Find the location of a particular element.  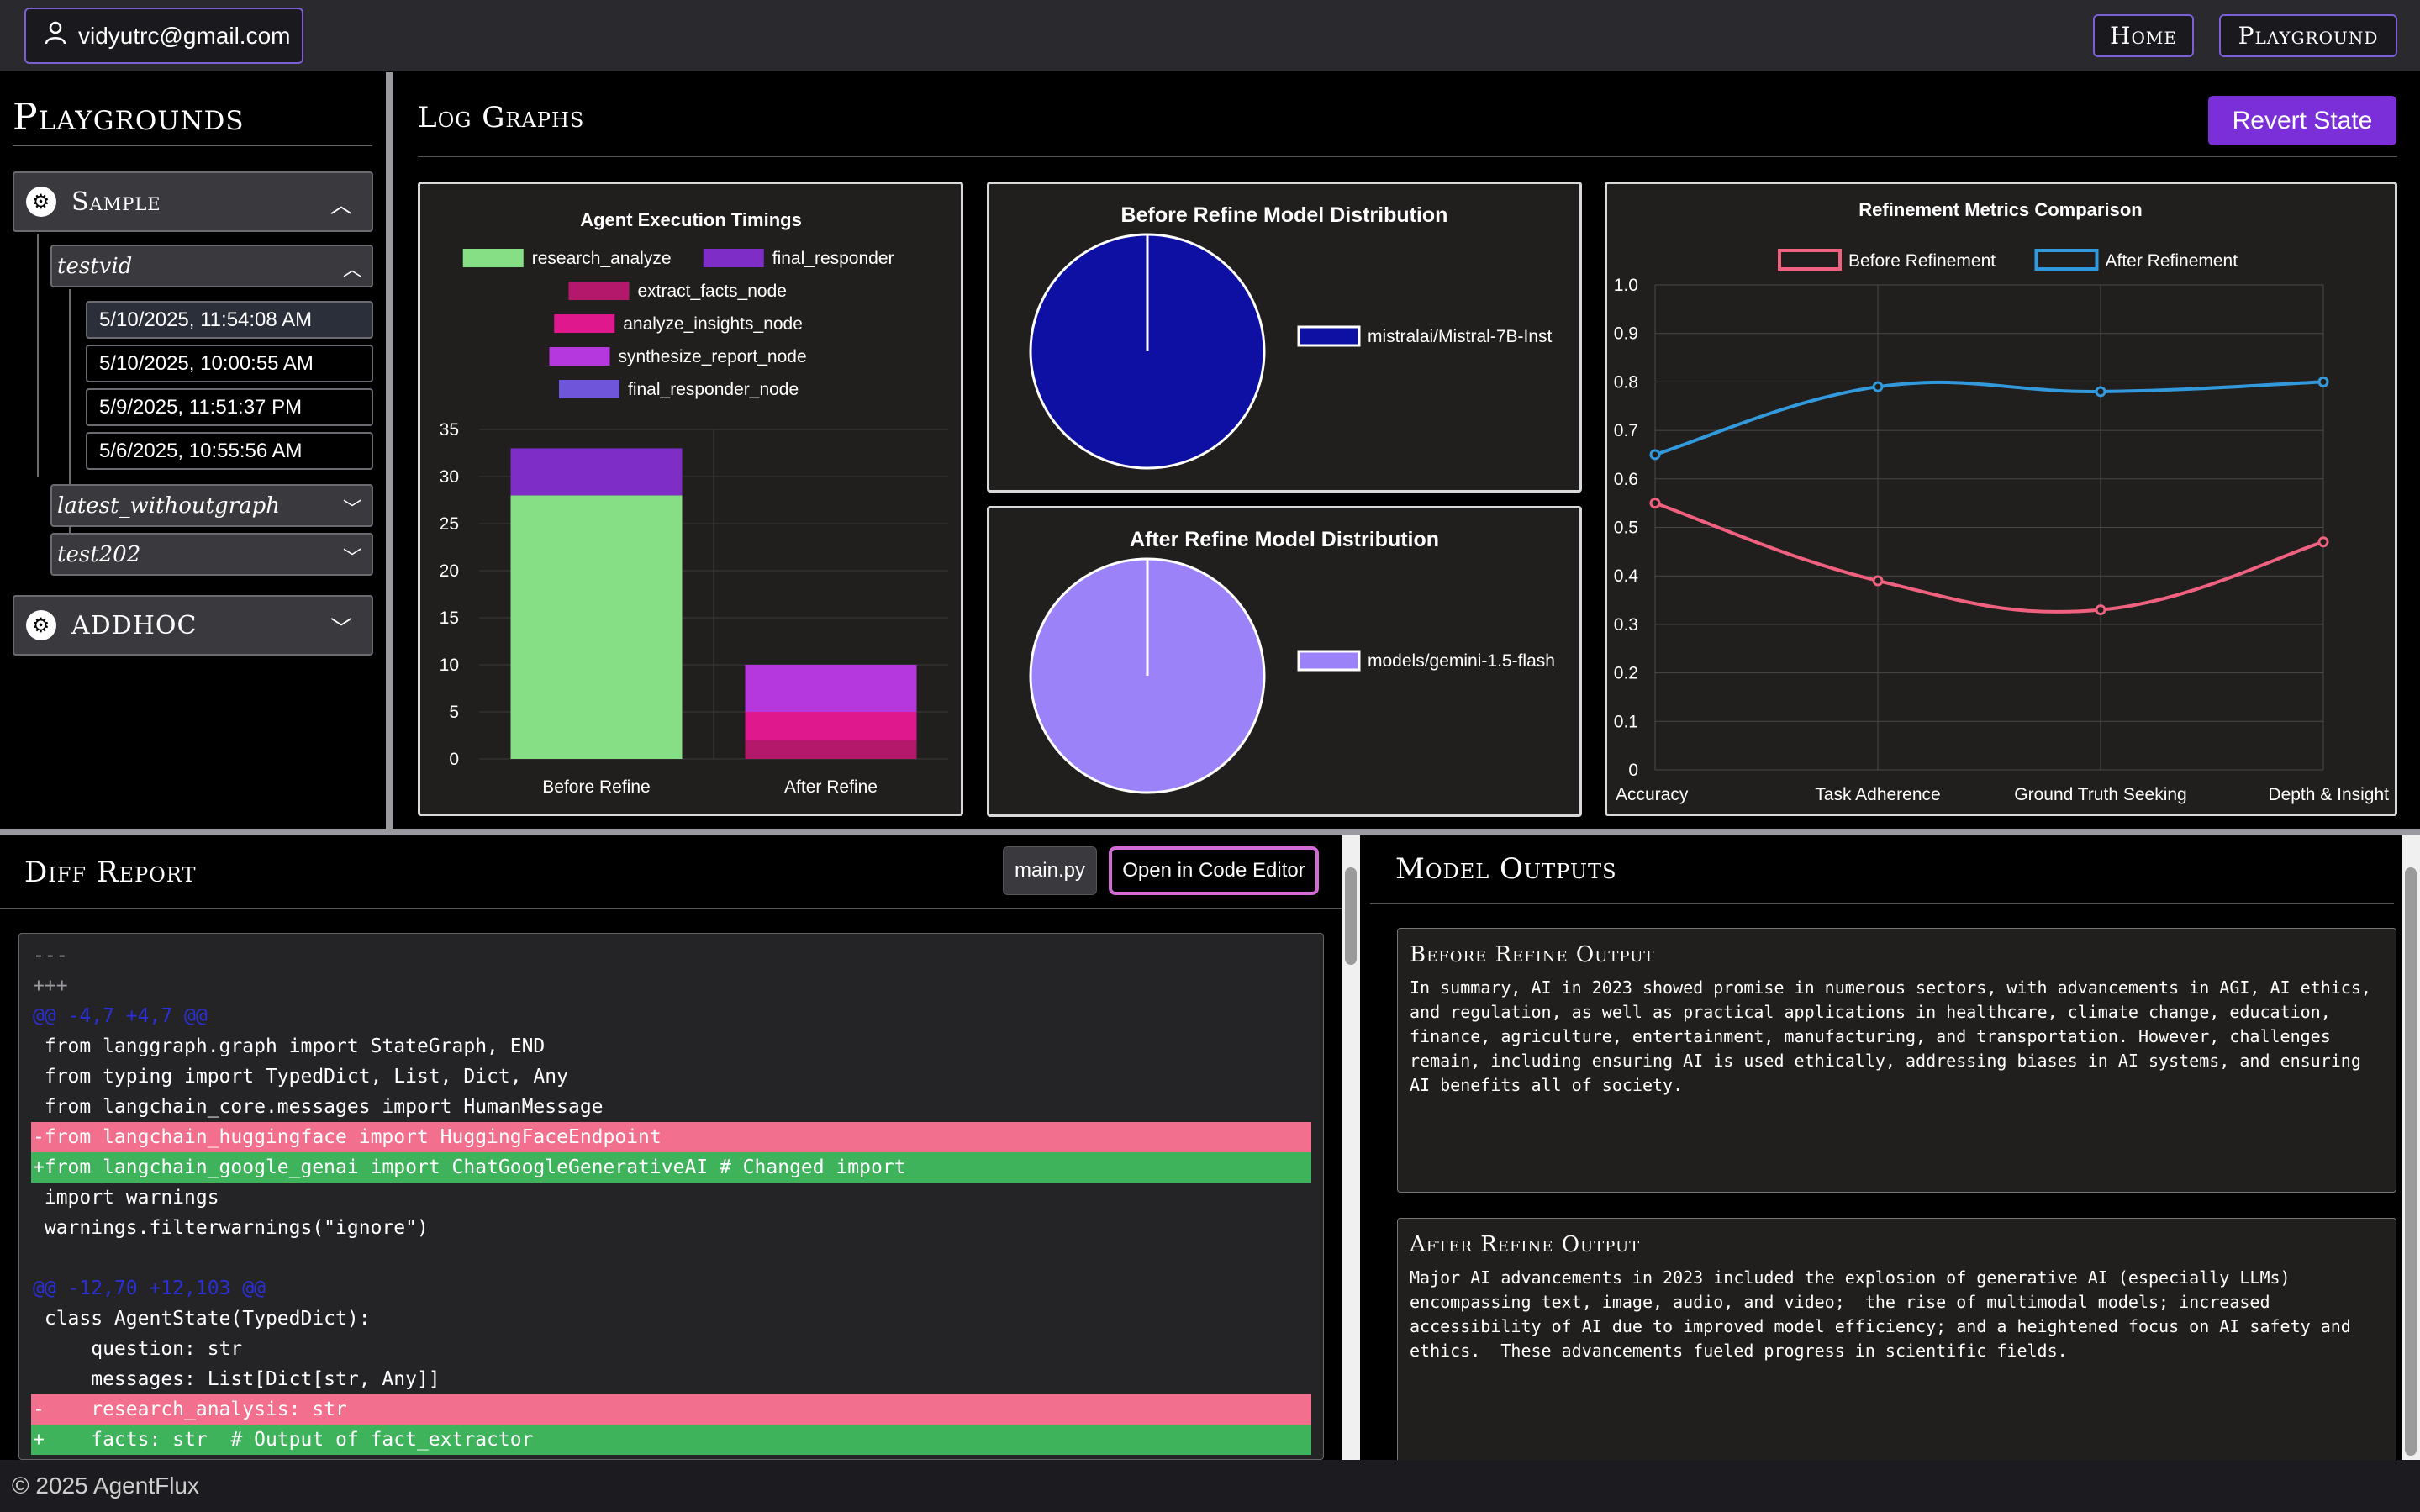

legend-label: models/gemini-1.5-flash is located at coordinates (1461, 661).